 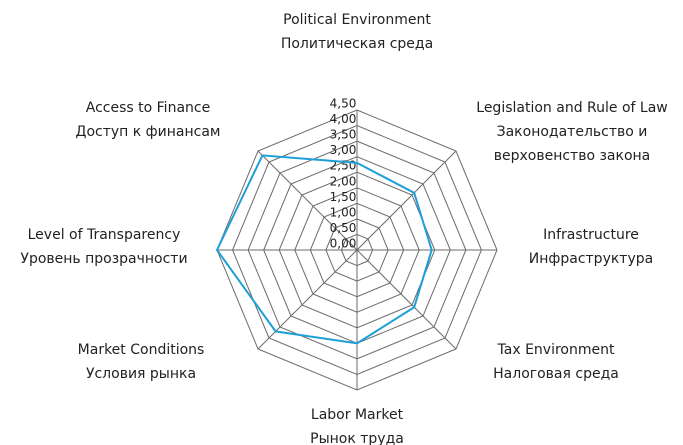 What do you see at coordinates (148, 132) in the screenshot?
I see `category-label: Доступ к финансам` at bounding box center [148, 132].